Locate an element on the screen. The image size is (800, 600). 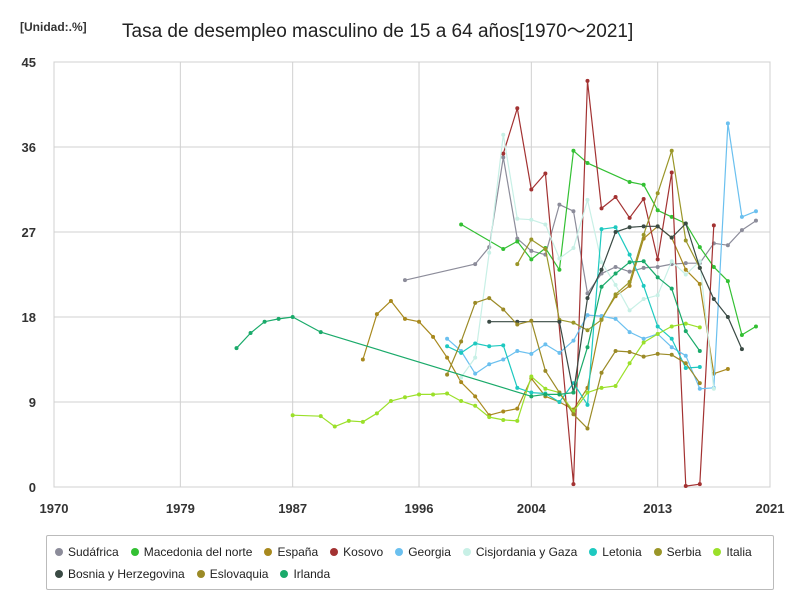
x-tick-label: 2021 is located at coordinates (770, 508).